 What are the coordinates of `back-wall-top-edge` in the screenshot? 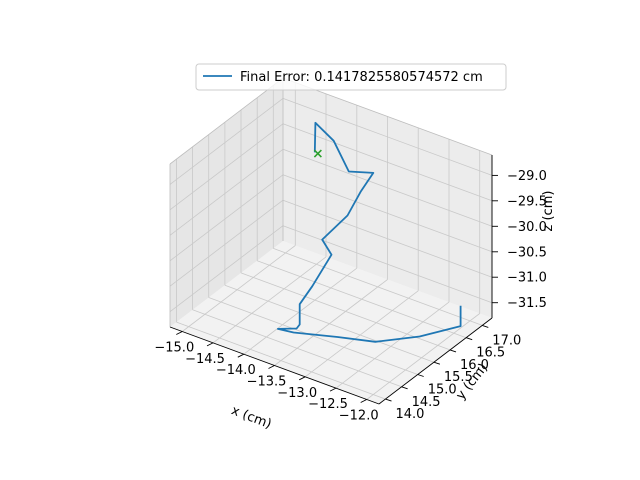 It's located at (387, 116).